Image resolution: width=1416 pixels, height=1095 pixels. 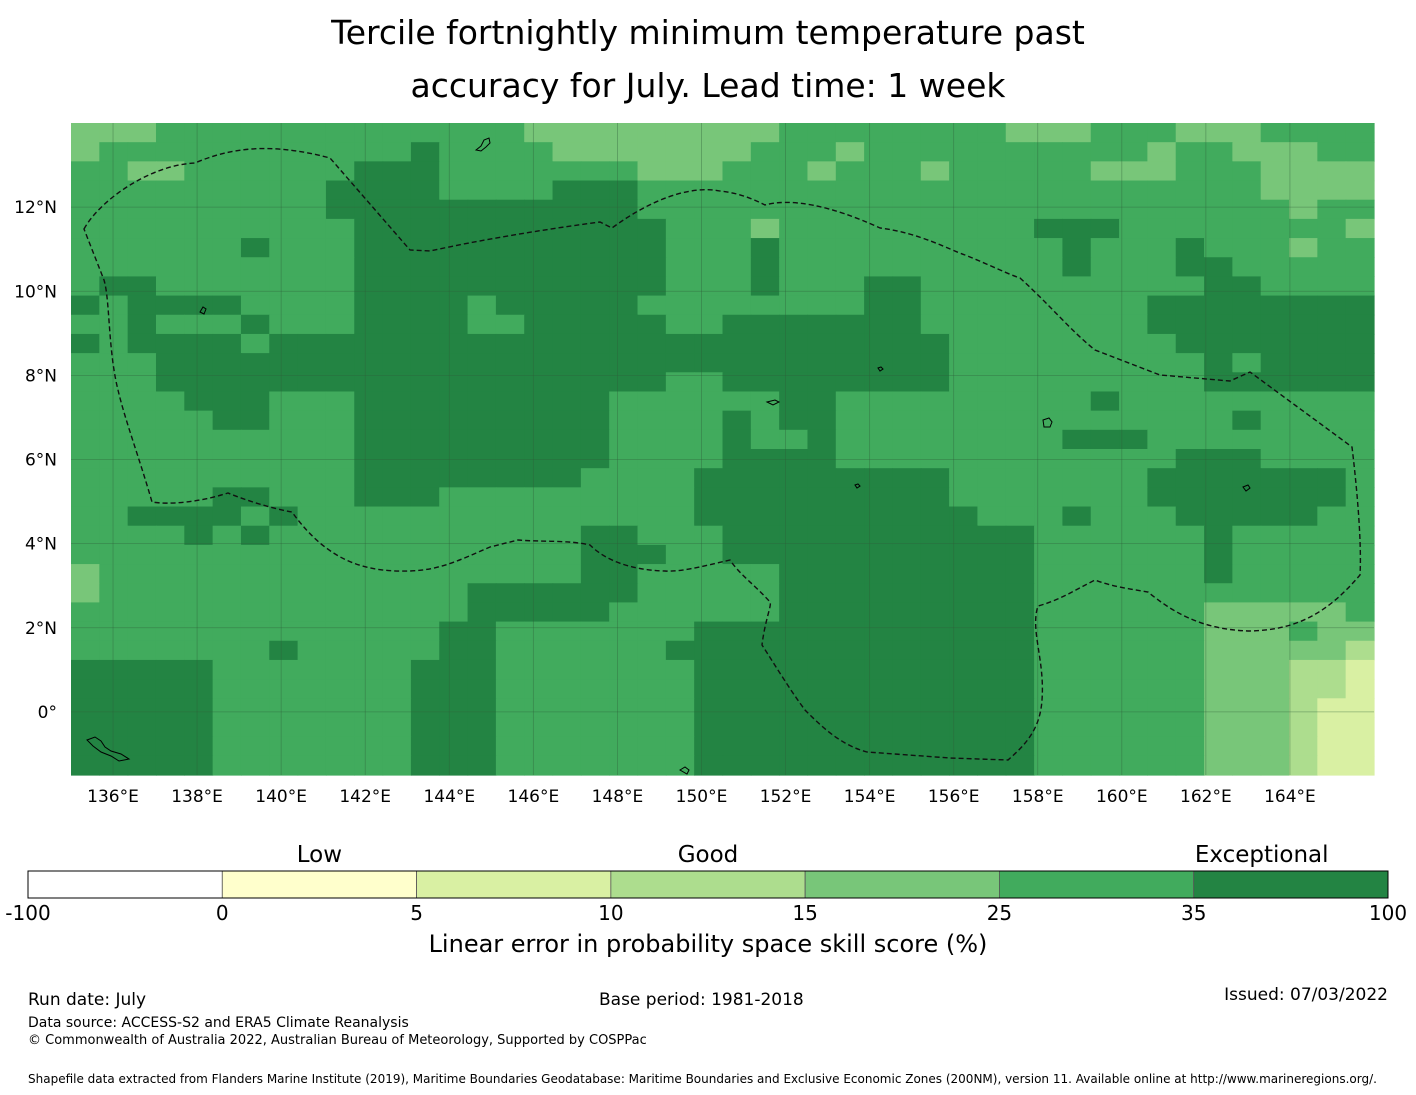 What do you see at coordinates (35, 208) in the screenshot?
I see `latitude-label: 12°N` at bounding box center [35, 208].